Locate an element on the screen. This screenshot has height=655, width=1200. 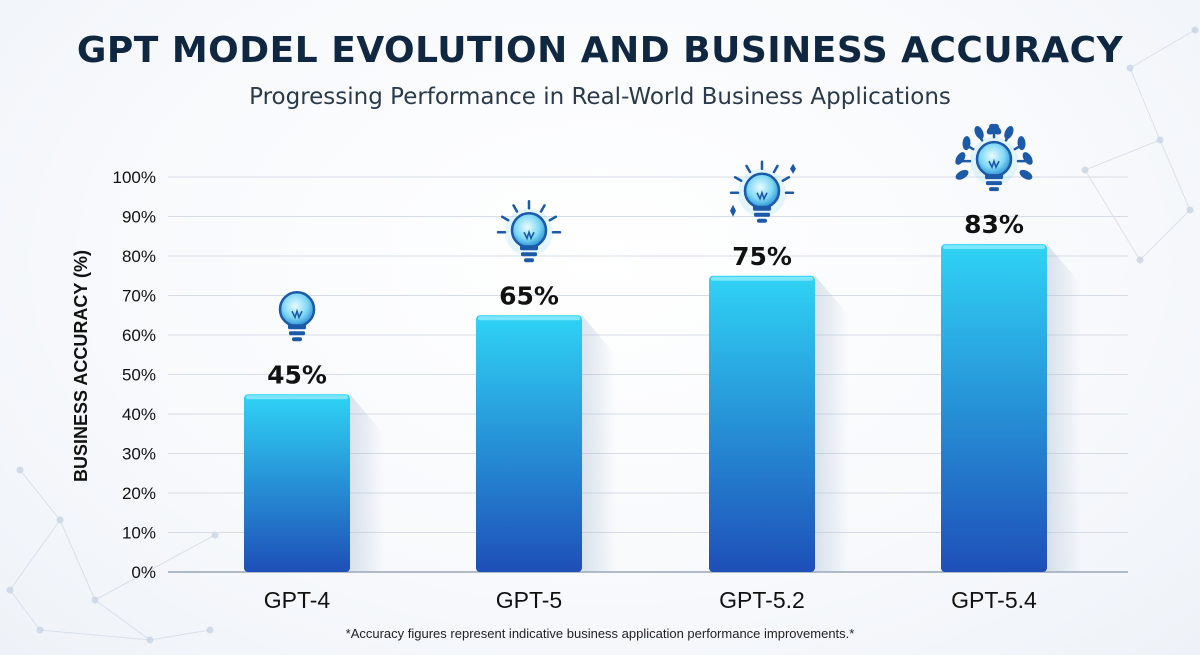
x-axis-ticks: GPT-4 GPT-5 GPT-5.2 GPT-5.4 is located at coordinates (650, 600).